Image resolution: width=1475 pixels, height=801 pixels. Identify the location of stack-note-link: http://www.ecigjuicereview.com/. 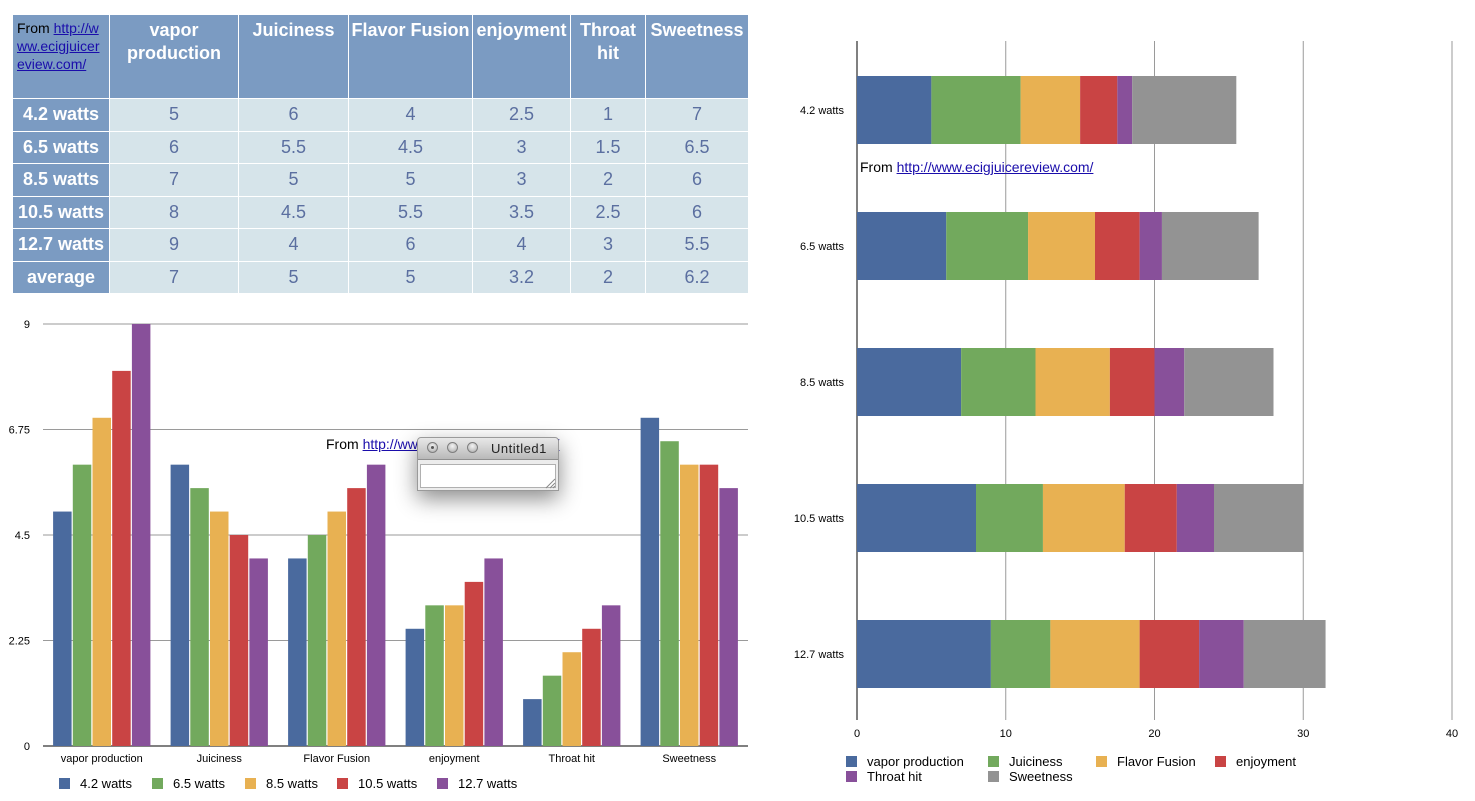
(995, 167).